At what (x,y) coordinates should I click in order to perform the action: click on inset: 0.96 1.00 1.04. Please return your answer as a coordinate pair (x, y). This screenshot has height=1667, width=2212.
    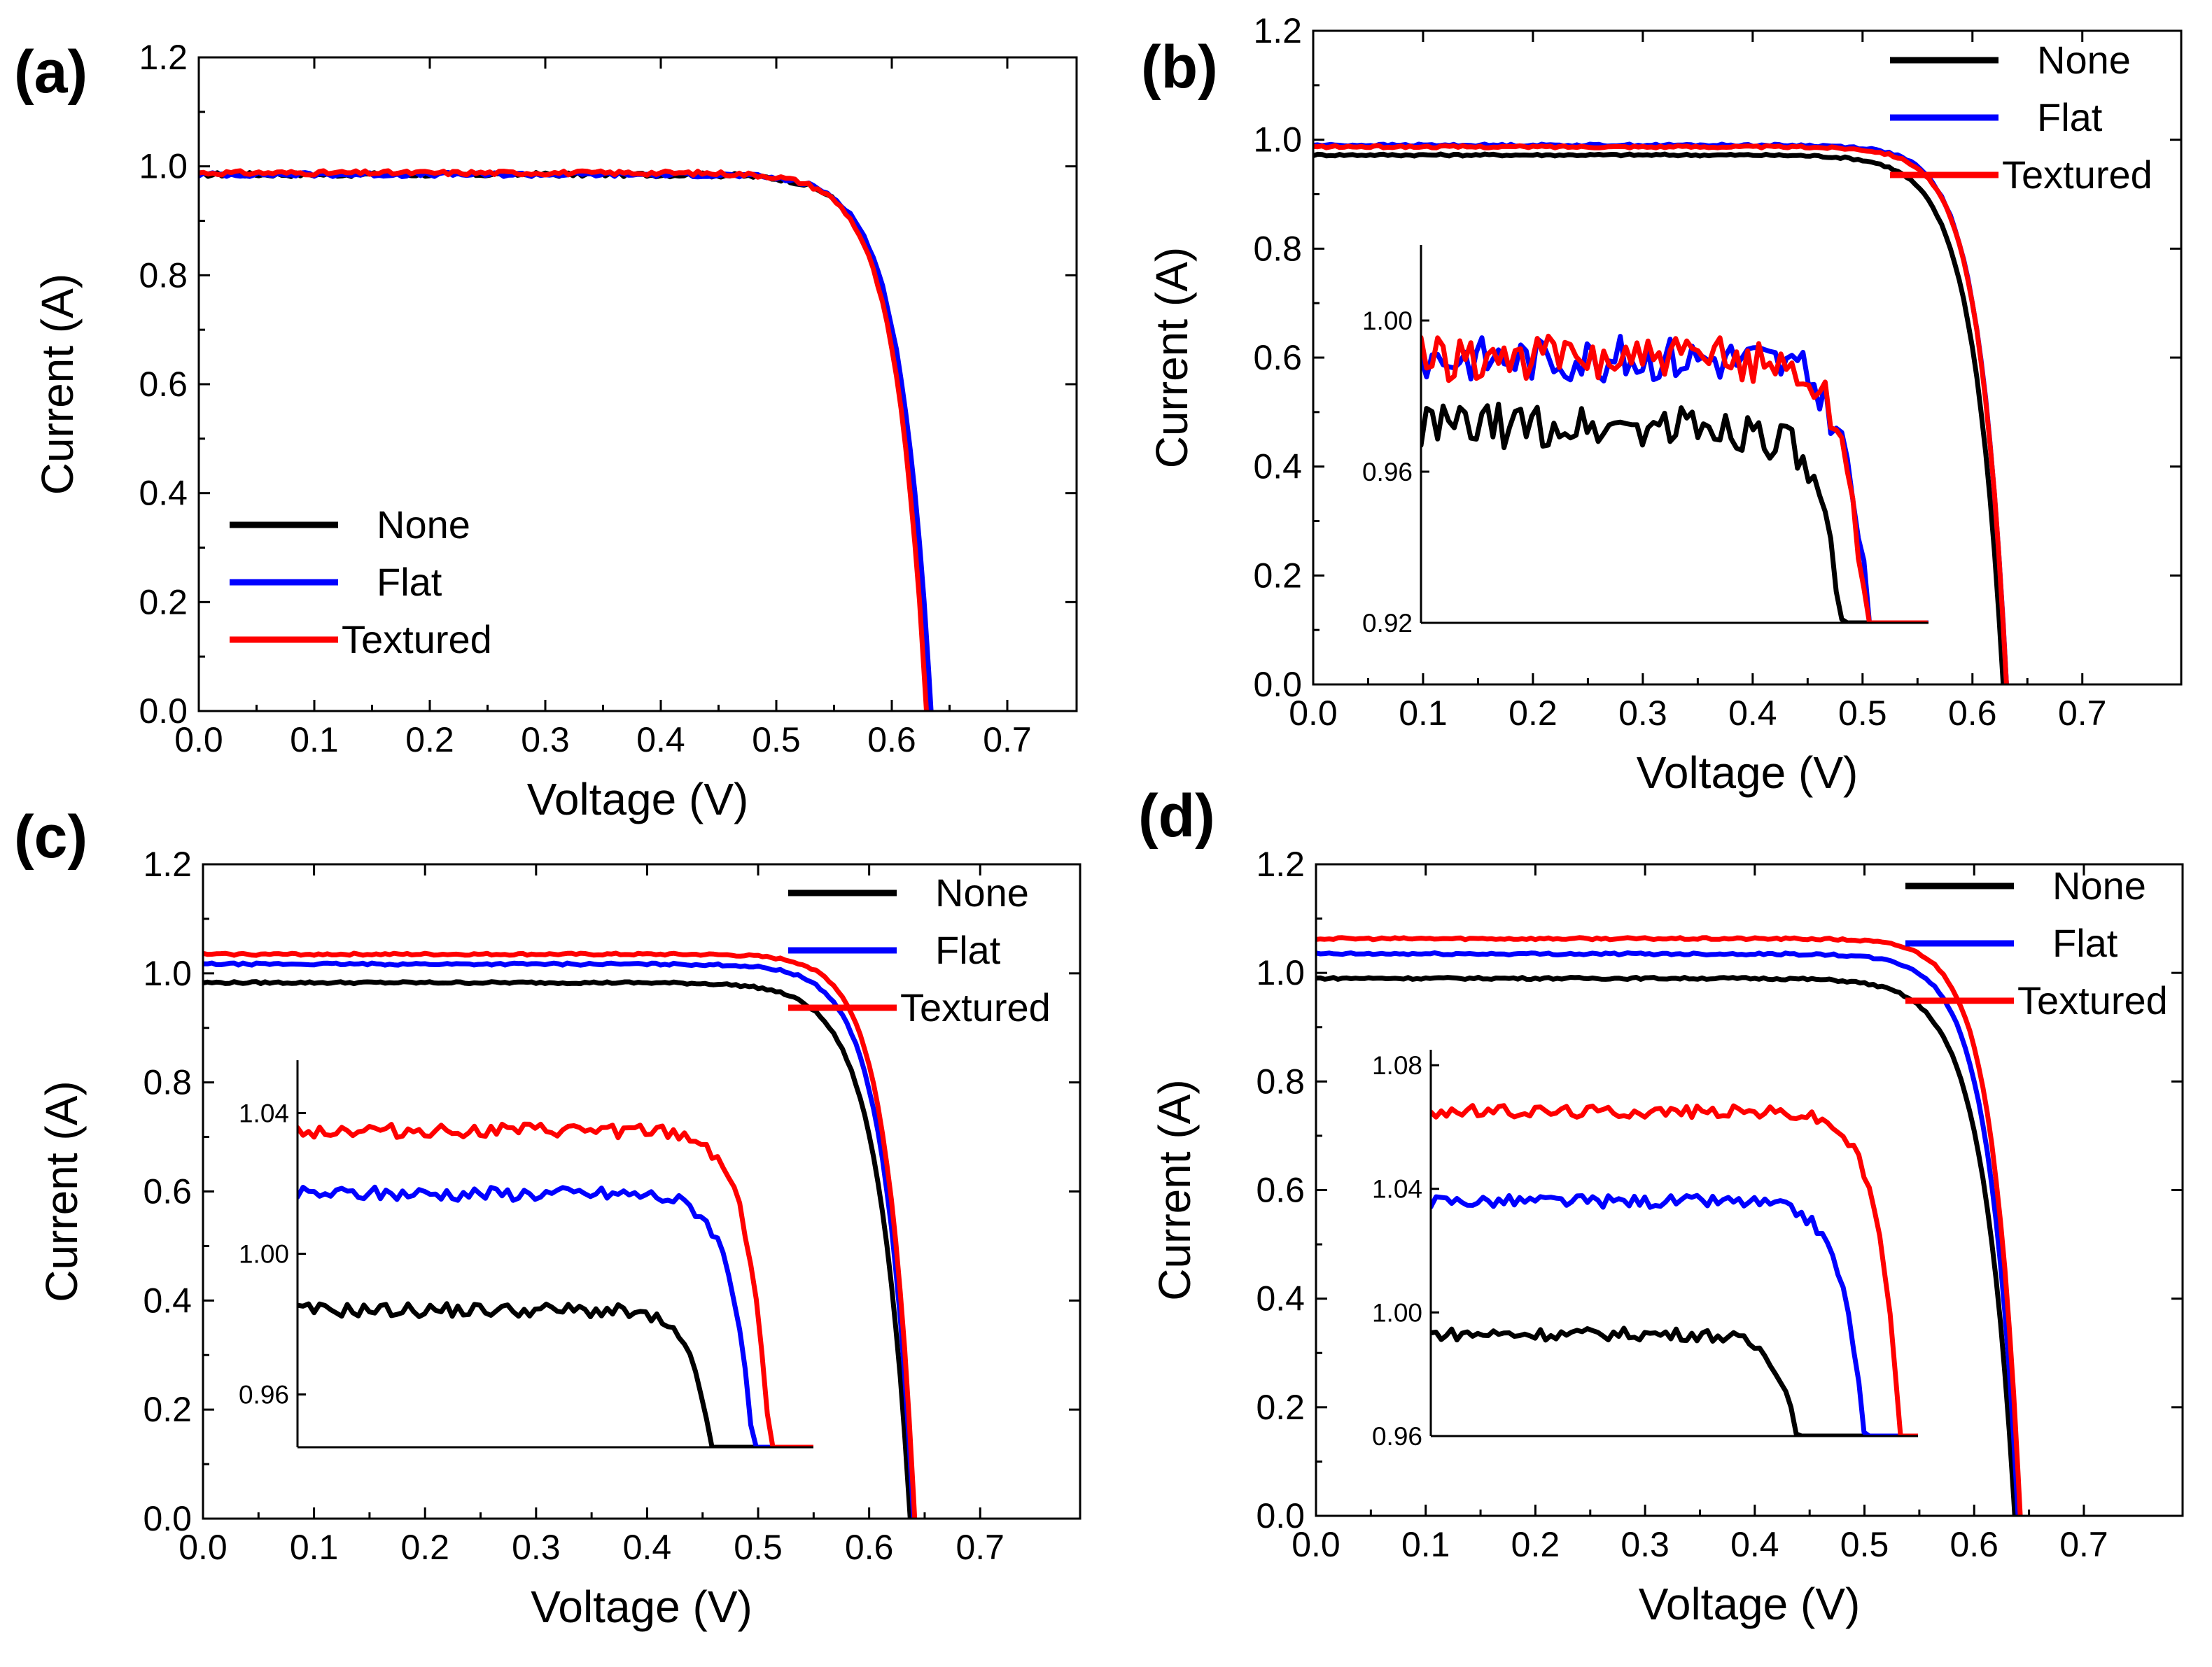
    Looking at the image, I should click on (527, 1253).